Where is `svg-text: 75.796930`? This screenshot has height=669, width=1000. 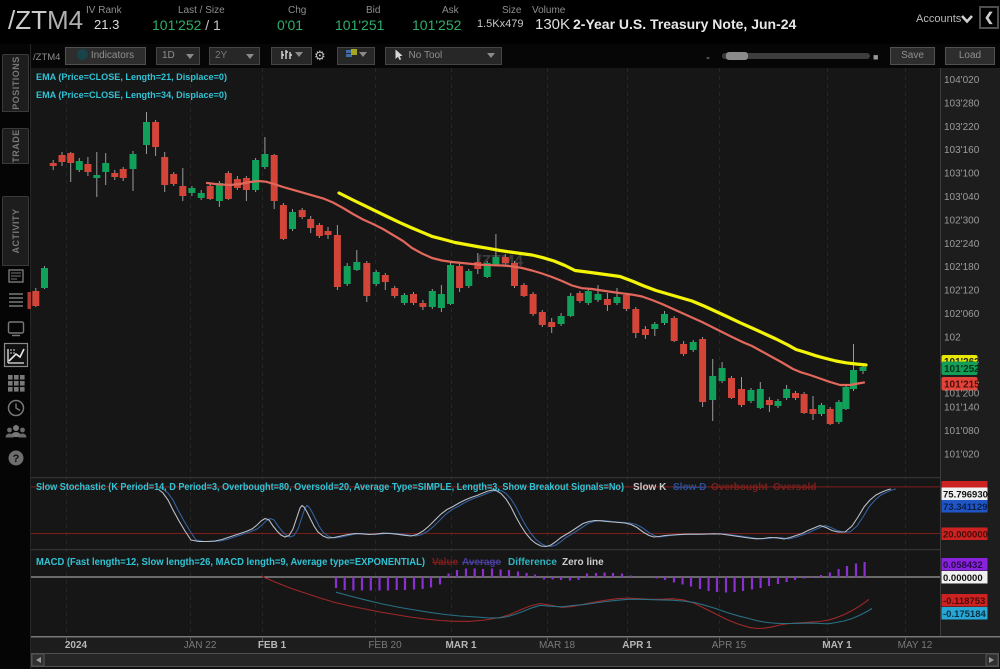 svg-text: 75.796930 is located at coordinates (965, 495).